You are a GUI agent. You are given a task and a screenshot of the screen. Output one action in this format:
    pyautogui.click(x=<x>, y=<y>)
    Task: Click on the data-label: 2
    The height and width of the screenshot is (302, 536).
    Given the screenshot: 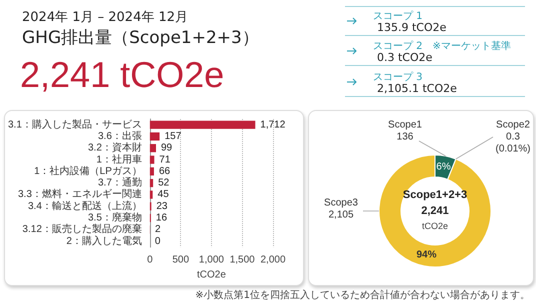 What is the action you would take?
    pyautogui.click(x=158, y=230)
    